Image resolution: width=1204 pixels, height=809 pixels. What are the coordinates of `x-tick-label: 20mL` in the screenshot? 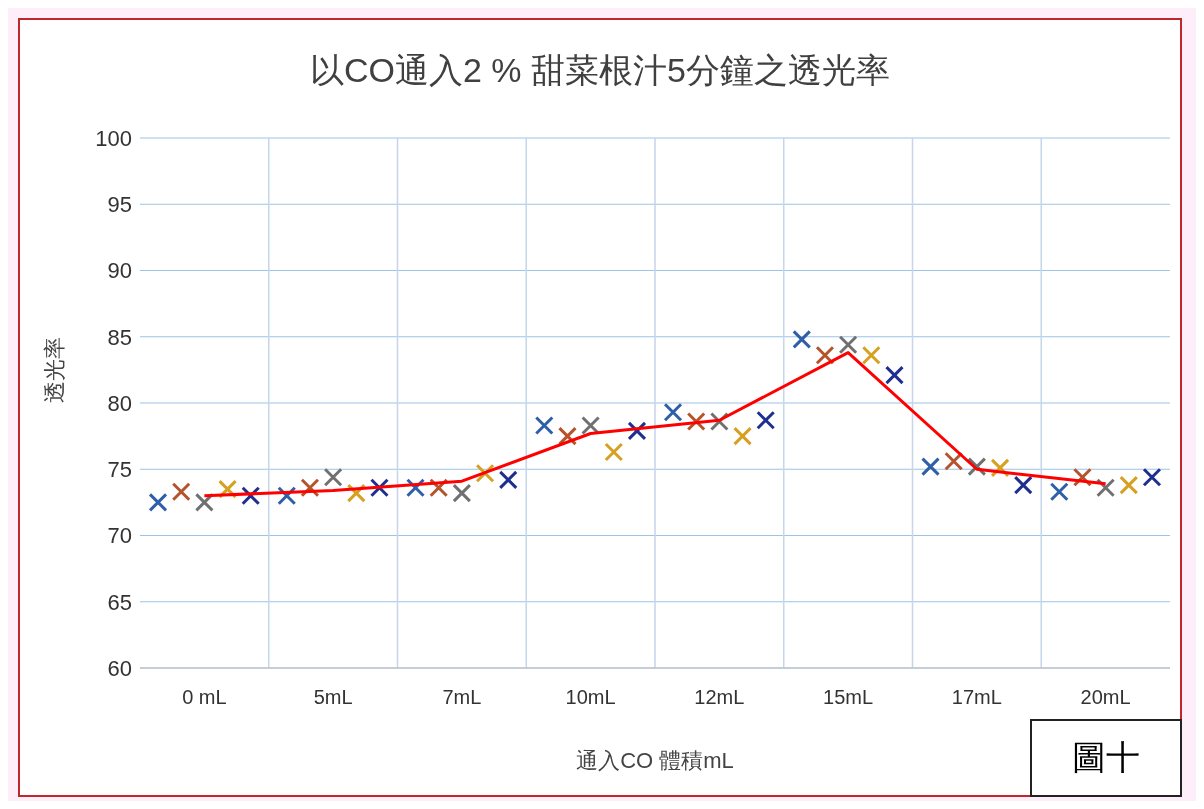 It's located at (1105, 697).